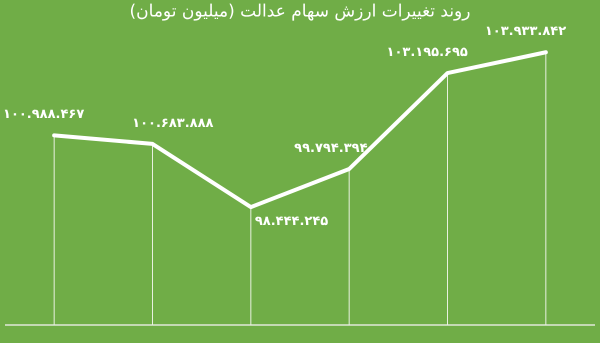 Image resolution: width=600 pixels, height=343 pixels. I want to click on data-label: ۱۰۰.۹۸۸.۴۶۷, so click(43, 114).